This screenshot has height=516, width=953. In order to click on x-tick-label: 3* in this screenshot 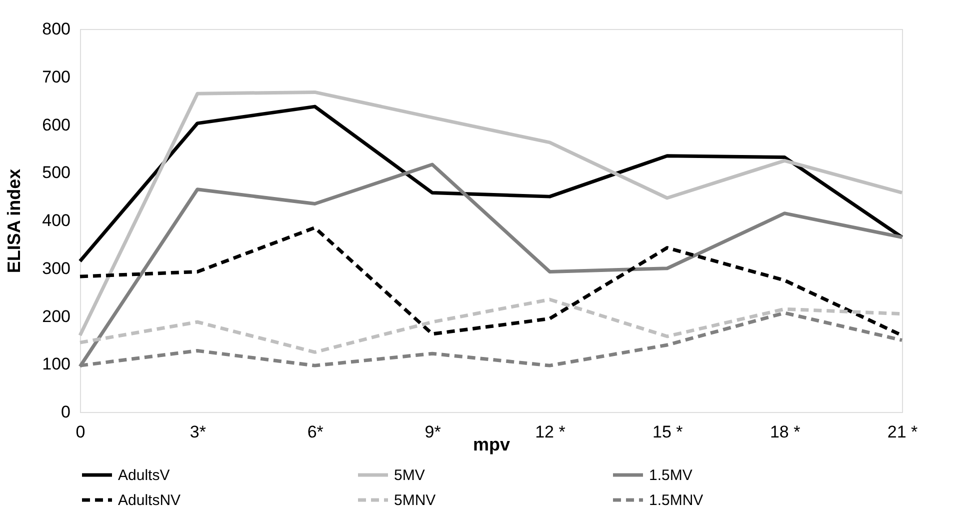, I will do `click(198, 432)`.